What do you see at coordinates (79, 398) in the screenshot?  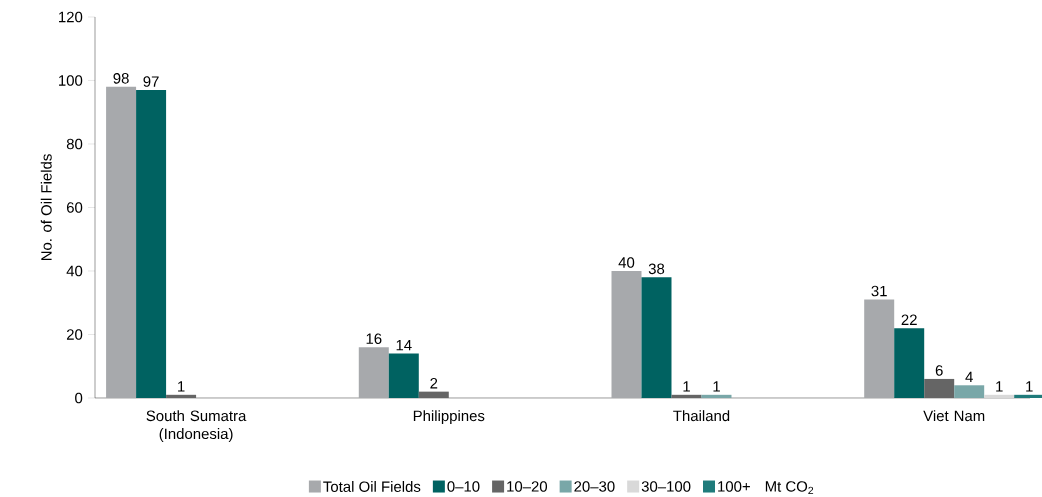 I see `y-tick-label: 0` at bounding box center [79, 398].